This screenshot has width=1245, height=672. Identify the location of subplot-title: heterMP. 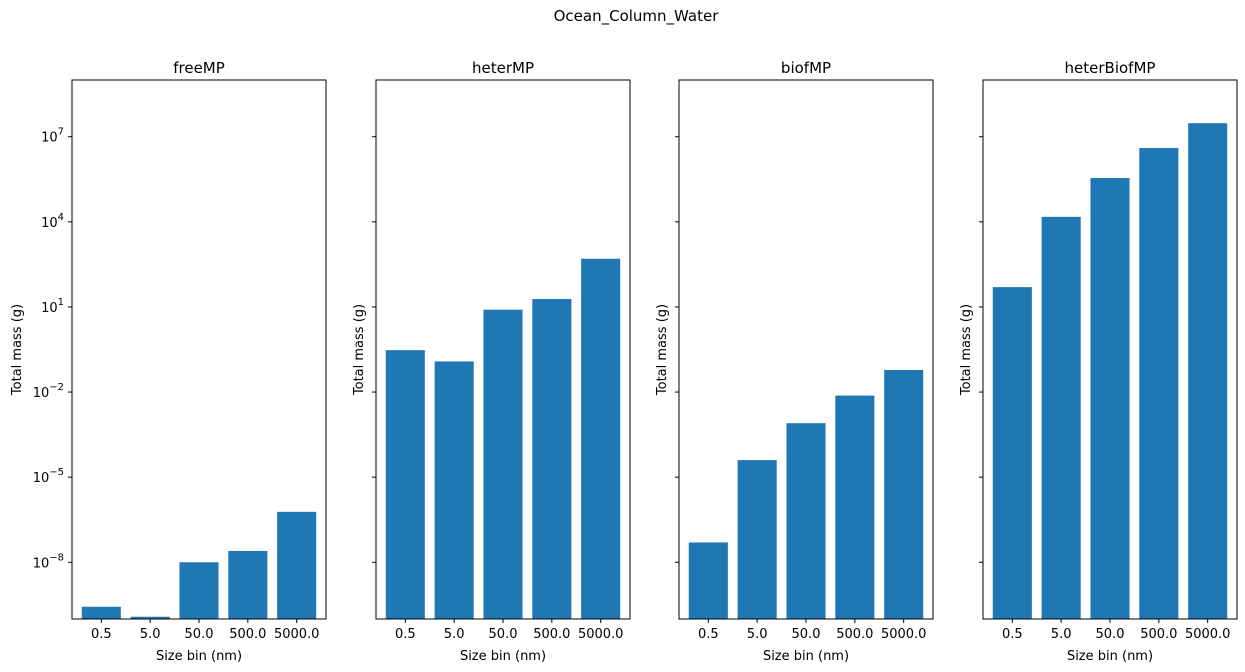
(503, 68).